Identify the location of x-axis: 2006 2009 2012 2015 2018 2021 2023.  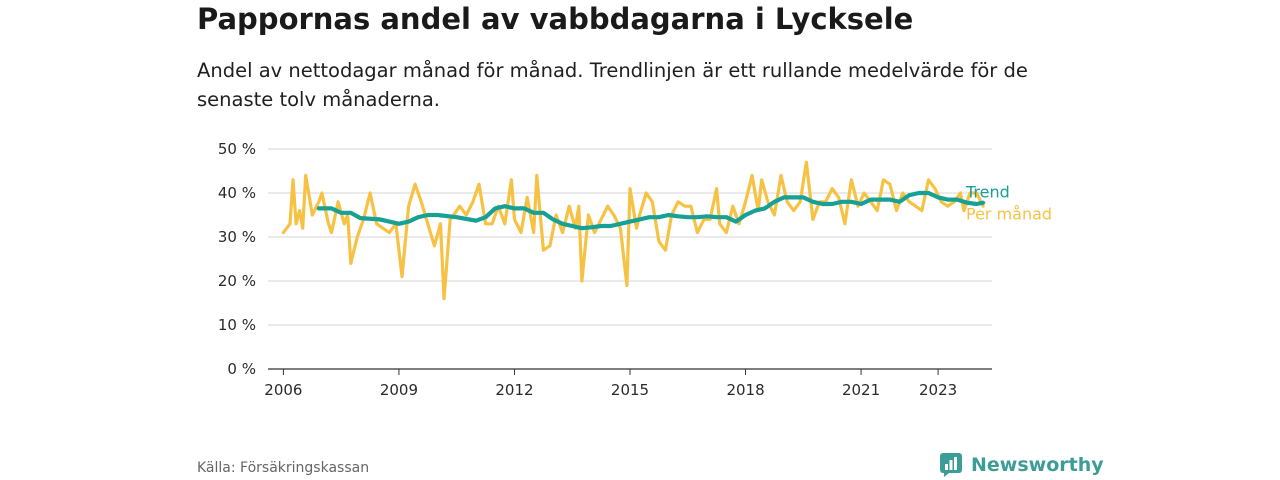
(610, 384).